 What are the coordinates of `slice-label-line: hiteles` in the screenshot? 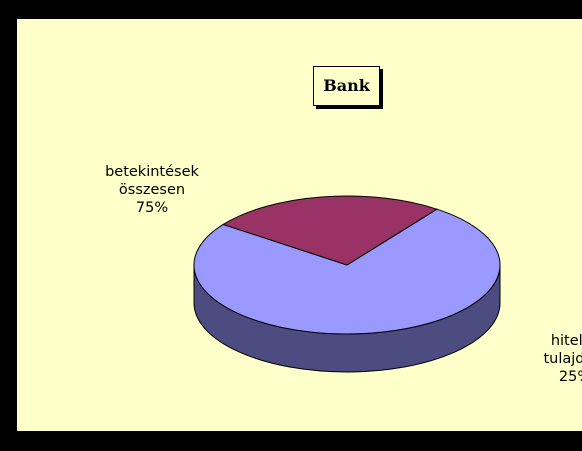 It's located at (566, 341).